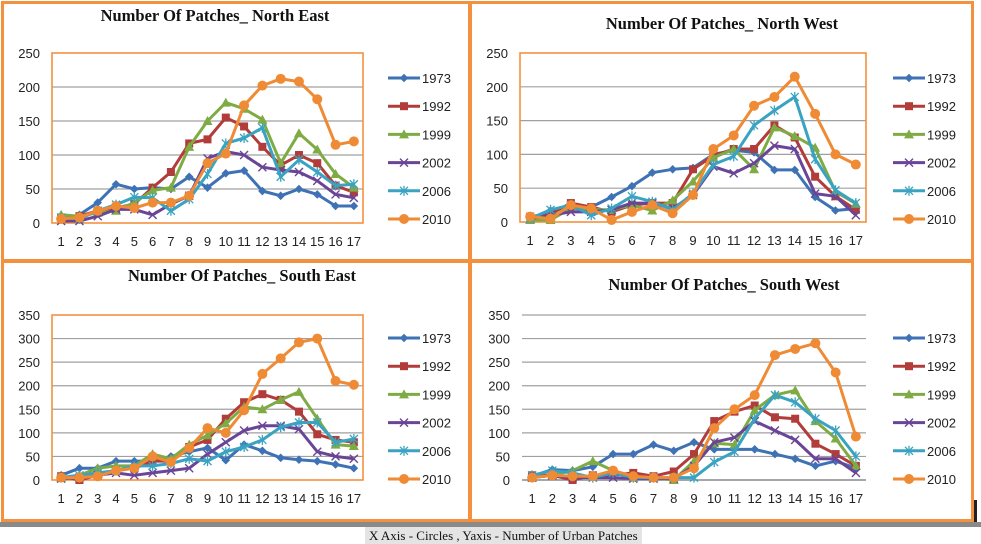 The image size is (981, 544). What do you see at coordinates (499, 339) in the screenshot?
I see `y-tick-label: 300` at bounding box center [499, 339].